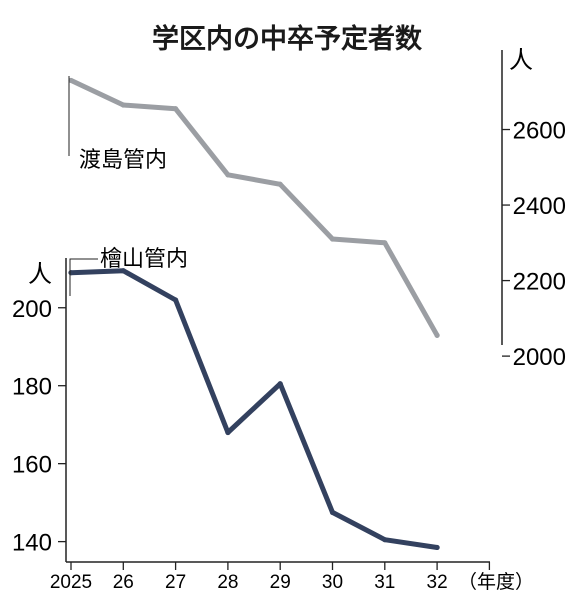 The height and width of the screenshot is (610, 575). What do you see at coordinates (539, 206) in the screenshot?
I see `right-tick-label-1: 2400` at bounding box center [539, 206].